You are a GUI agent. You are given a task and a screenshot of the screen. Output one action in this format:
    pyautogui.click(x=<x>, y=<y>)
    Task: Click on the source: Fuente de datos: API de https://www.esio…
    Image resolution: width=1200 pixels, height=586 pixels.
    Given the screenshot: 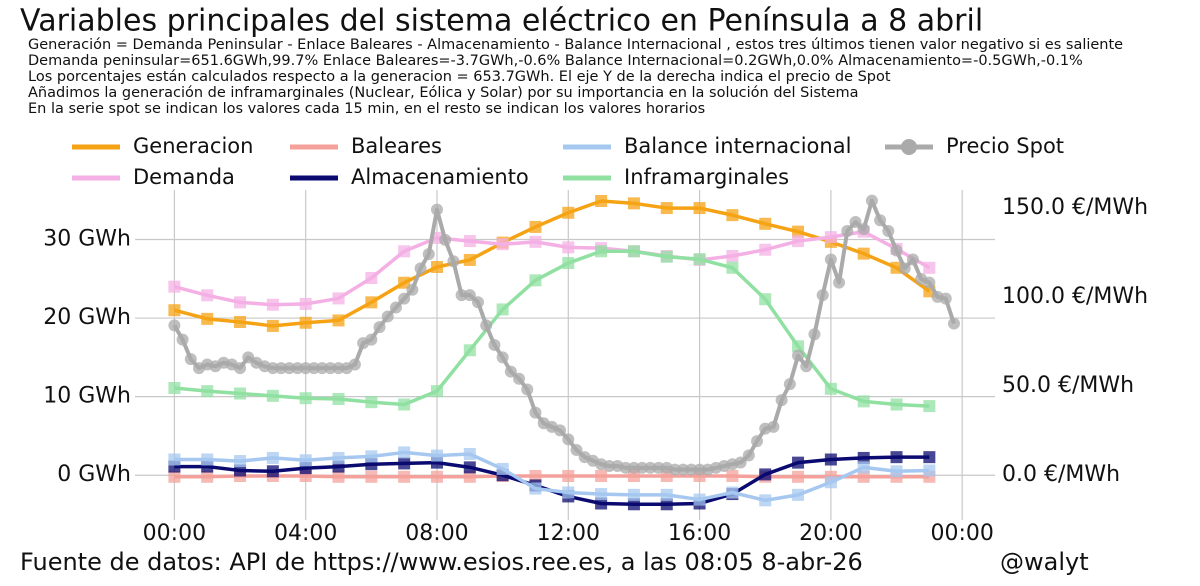 What is the action you would take?
    pyautogui.click(x=441, y=562)
    